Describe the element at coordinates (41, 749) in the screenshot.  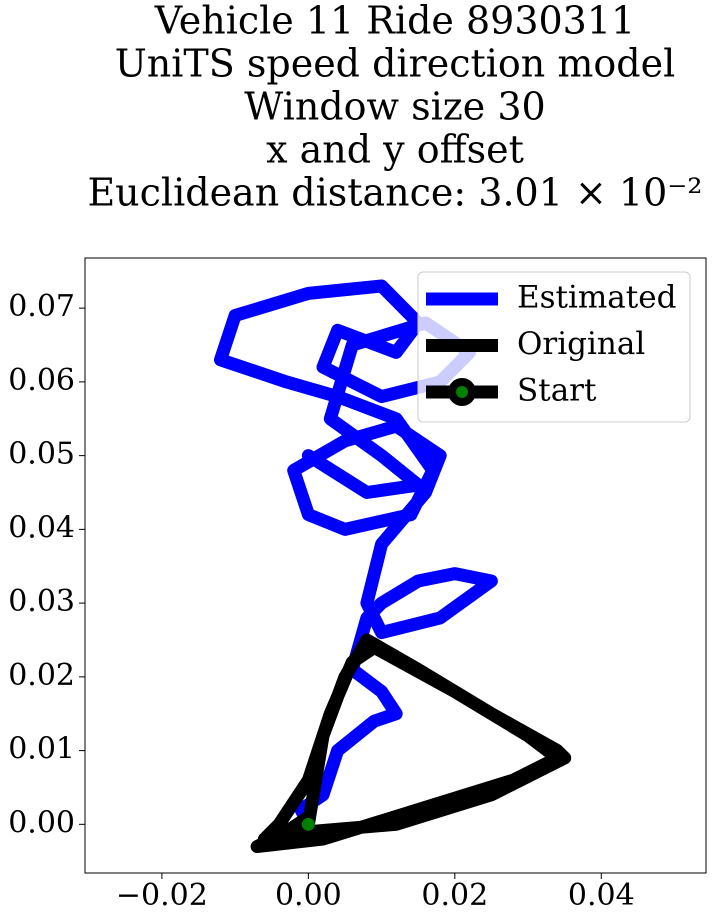
I see `y-tick-label: 0.01` at that location.